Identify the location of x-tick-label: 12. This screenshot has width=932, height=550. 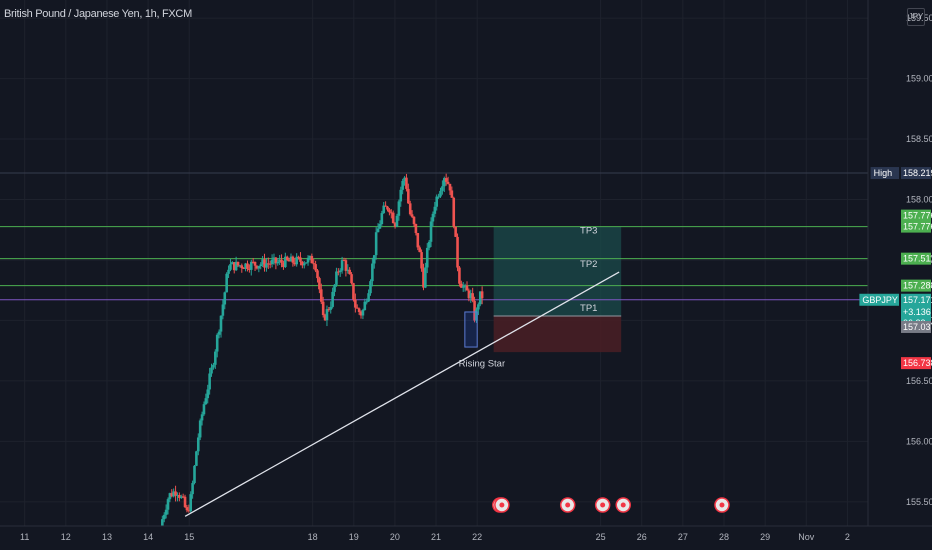
(66, 537).